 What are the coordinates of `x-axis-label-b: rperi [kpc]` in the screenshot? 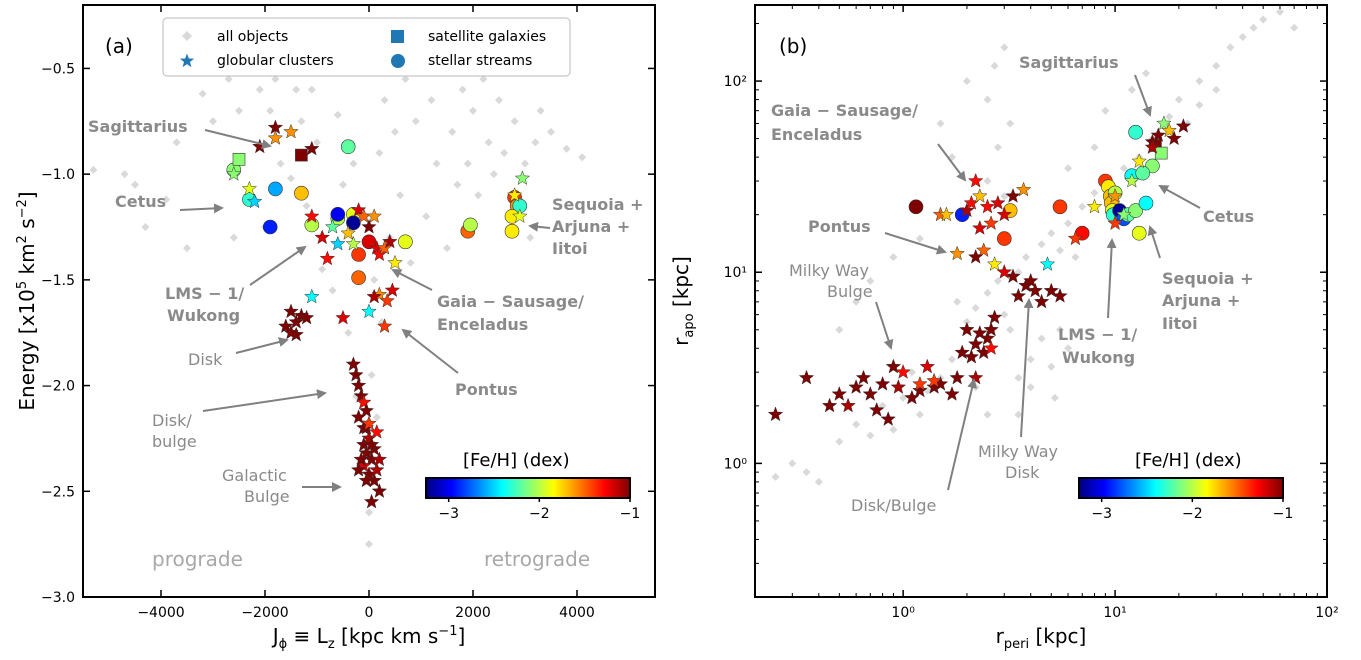 It's located at (1041, 638).